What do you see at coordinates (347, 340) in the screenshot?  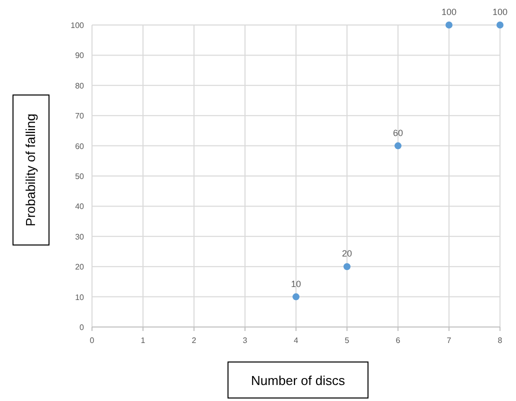 I see `x-tick-label: 5` at bounding box center [347, 340].